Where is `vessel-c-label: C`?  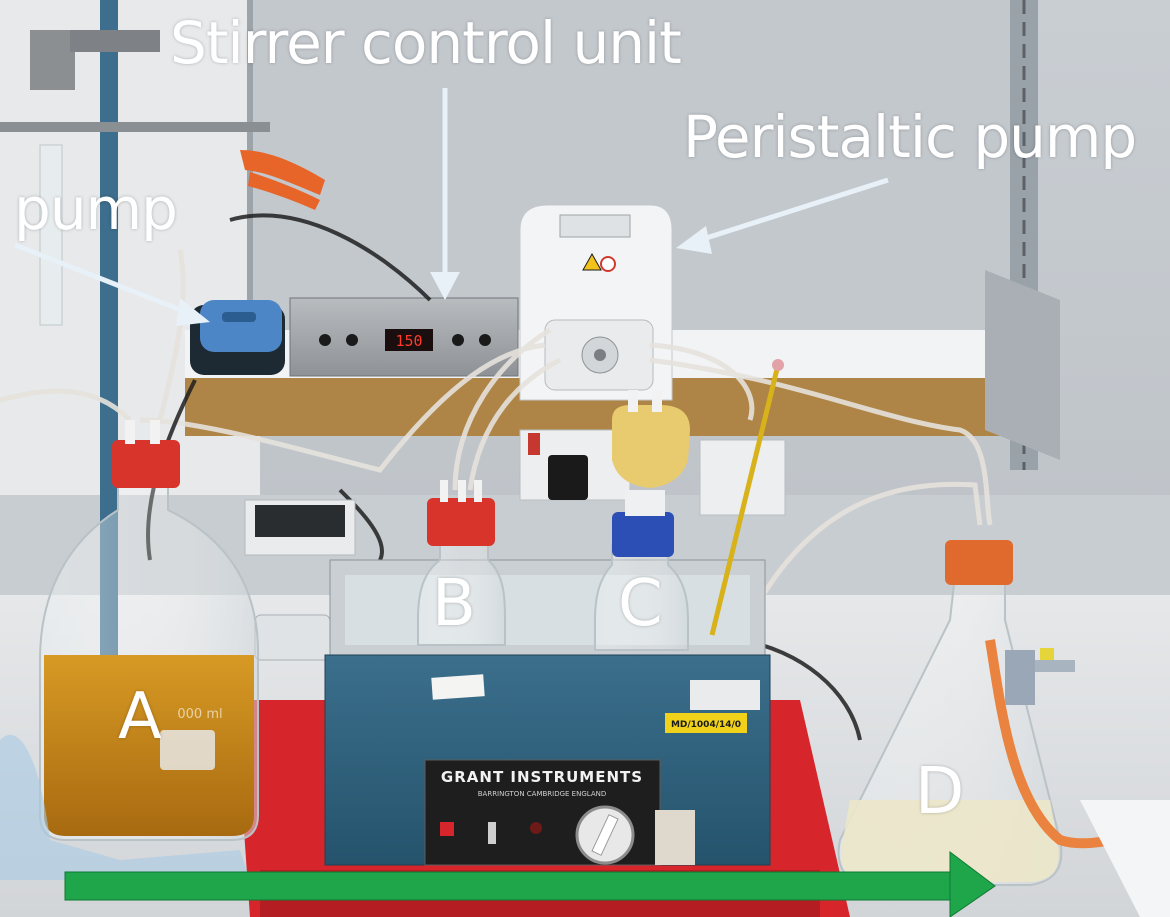 vessel-c-label: C is located at coordinates (640, 604).